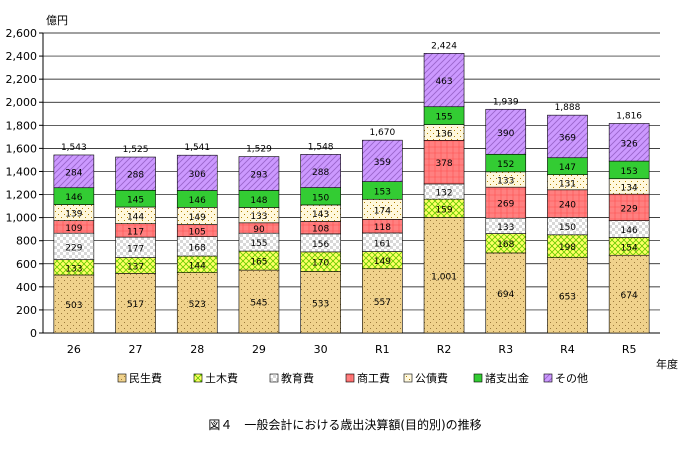  What do you see at coordinates (135, 201) in the screenshot?
I see `data-label: 145` at bounding box center [135, 201].